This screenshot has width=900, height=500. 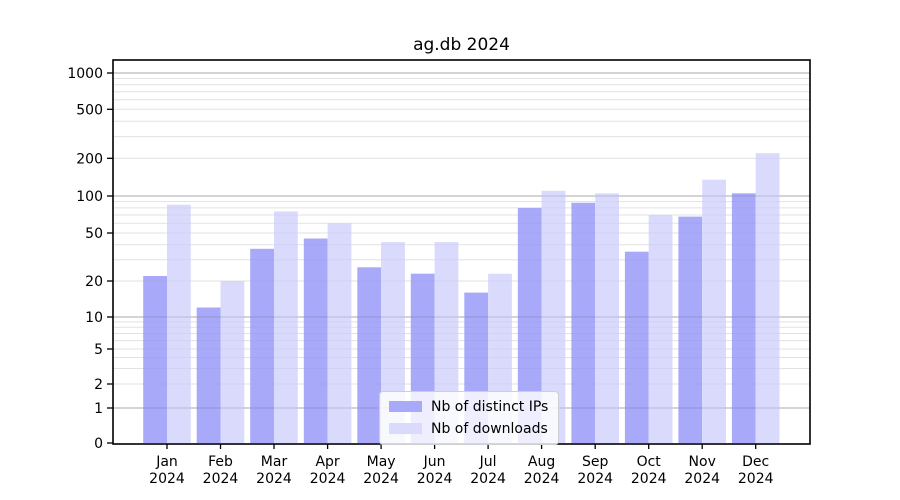 I want to click on y-tick-label: 500, so click(x=89, y=110).